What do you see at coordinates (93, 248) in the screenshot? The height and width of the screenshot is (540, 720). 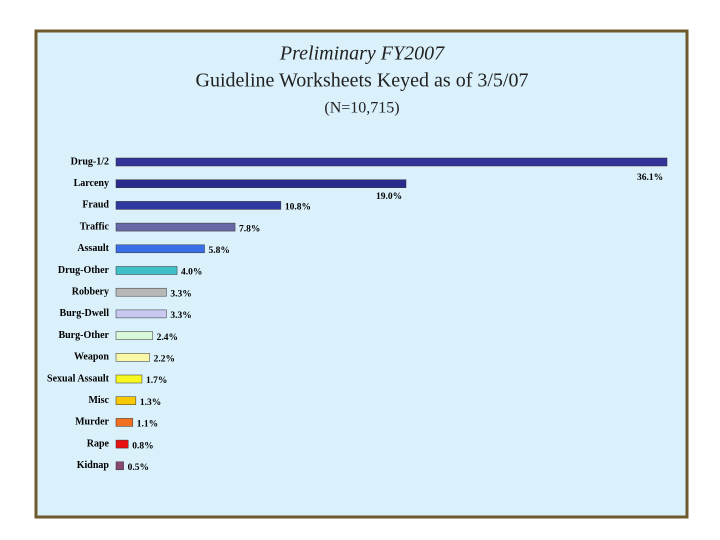 I see `category-label: Assault` at bounding box center [93, 248].